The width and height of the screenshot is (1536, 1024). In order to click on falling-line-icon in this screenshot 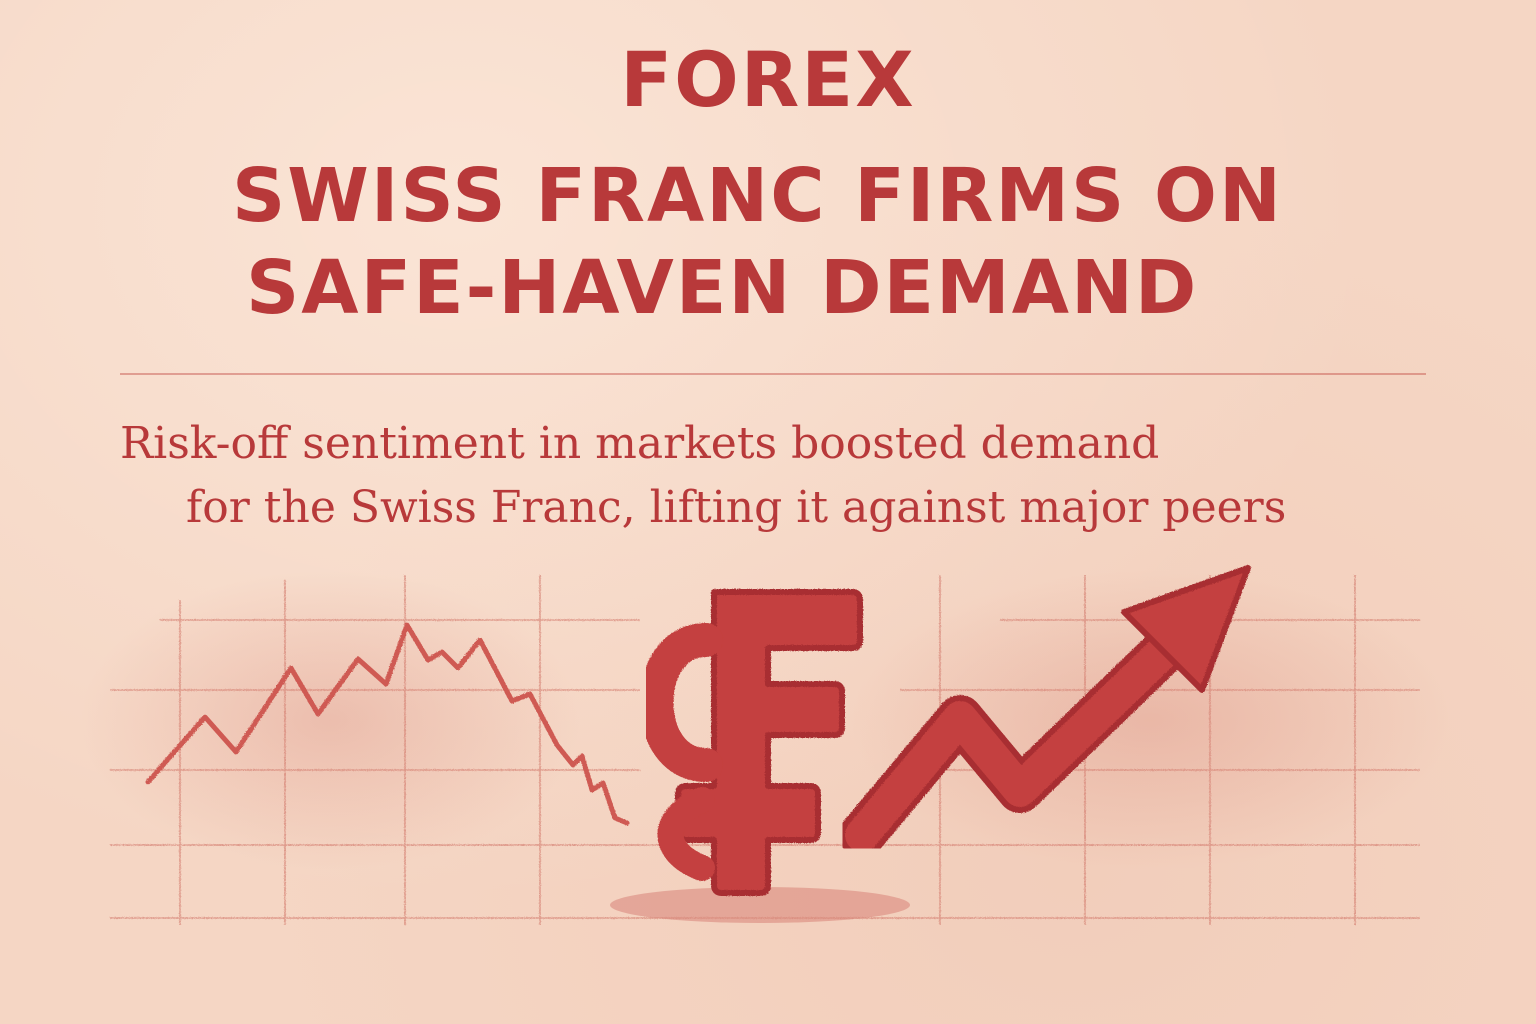, I will do `click(387, 724)`.